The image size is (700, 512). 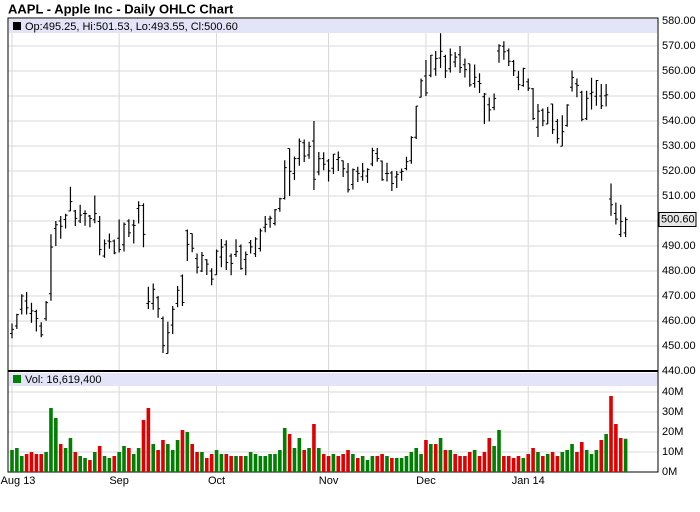 I want to click on y-tick-label: 520.00, so click(x=679, y=171).